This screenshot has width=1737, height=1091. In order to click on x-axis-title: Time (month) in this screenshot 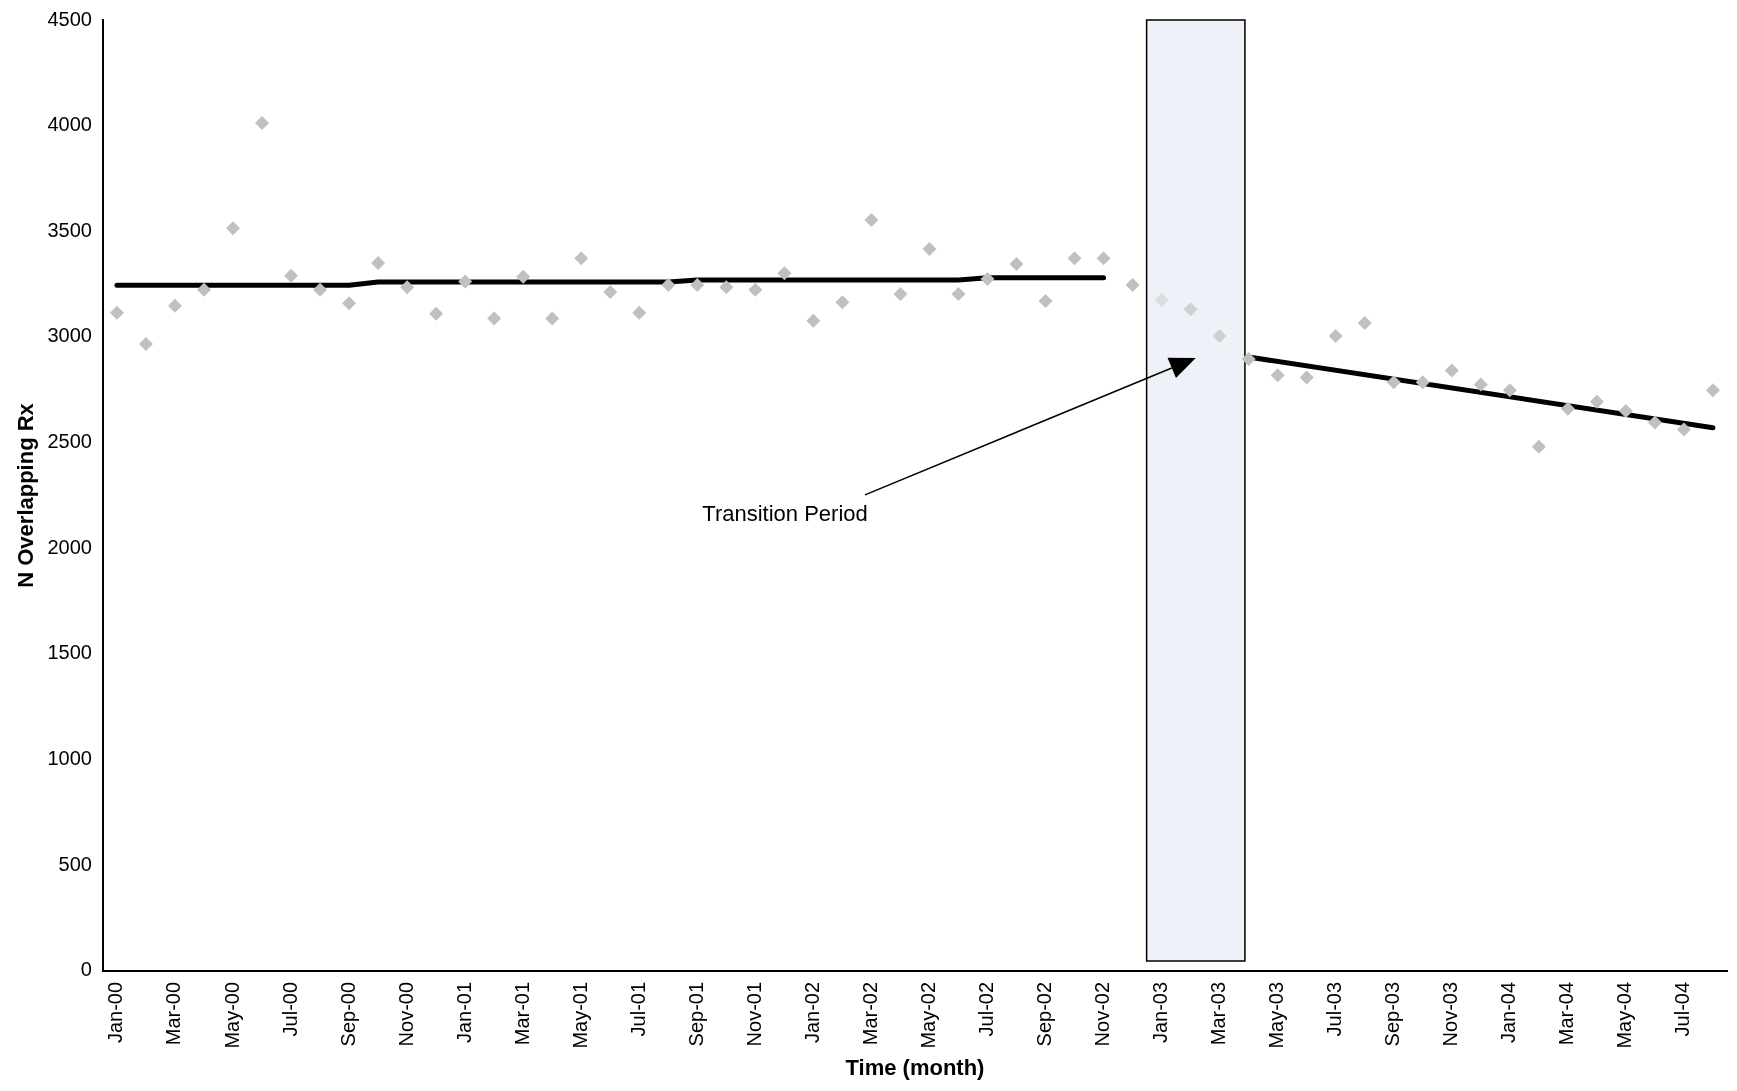, I will do `click(915, 1067)`.